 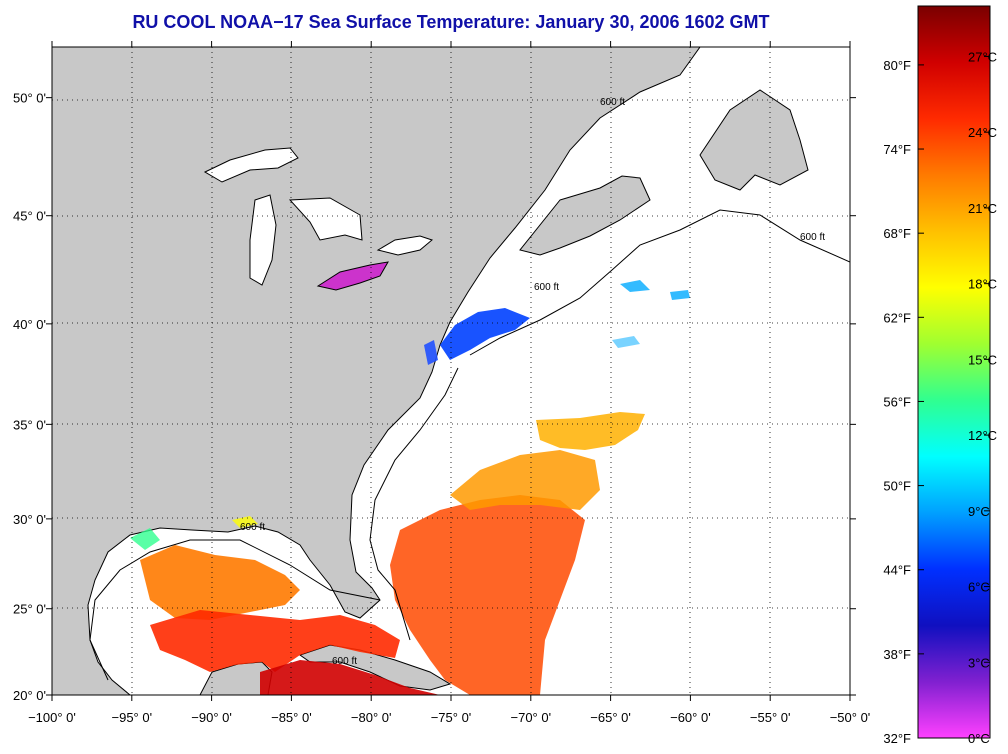 What do you see at coordinates (525, 480) in the screenshot?
I see `sst-patch-atlantic-mid` at bounding box center [525, 480].